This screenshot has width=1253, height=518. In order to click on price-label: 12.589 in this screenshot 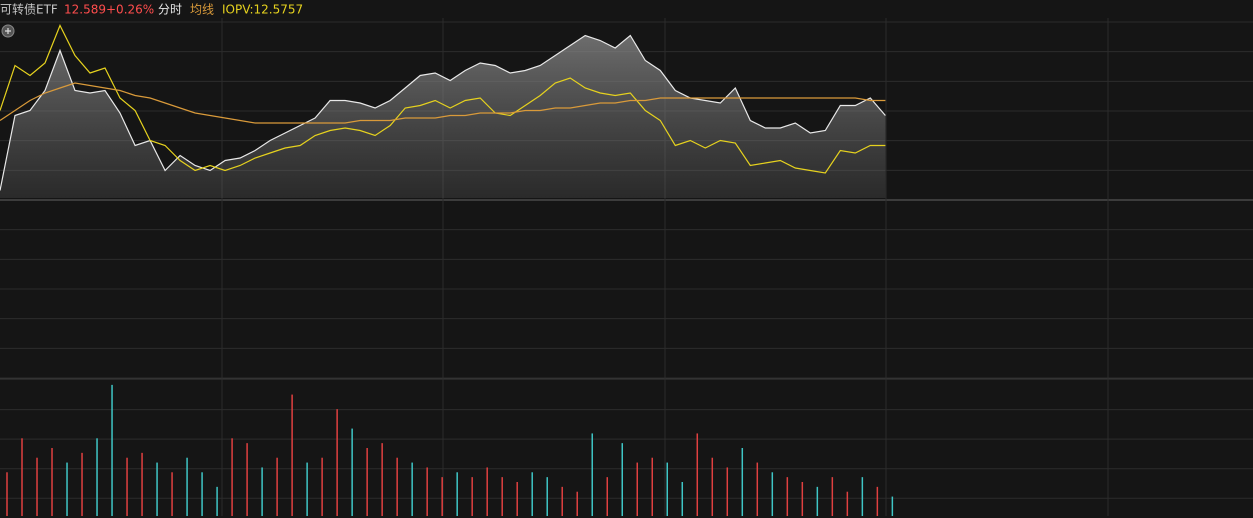, I will do `click(85, 10)`.